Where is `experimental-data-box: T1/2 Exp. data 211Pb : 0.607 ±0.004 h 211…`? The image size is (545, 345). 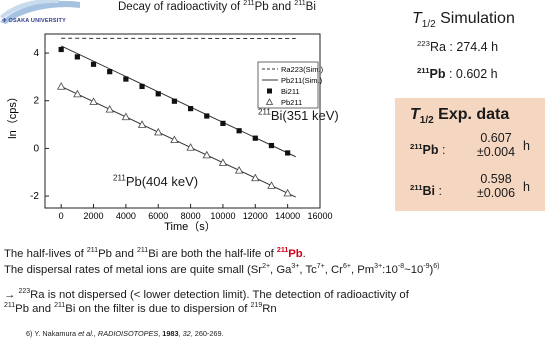 experimental-data-box: T1/2 Exp. data 211Pb : 0.607 ±0.004 h 211… is located at coordinates (470, 154).